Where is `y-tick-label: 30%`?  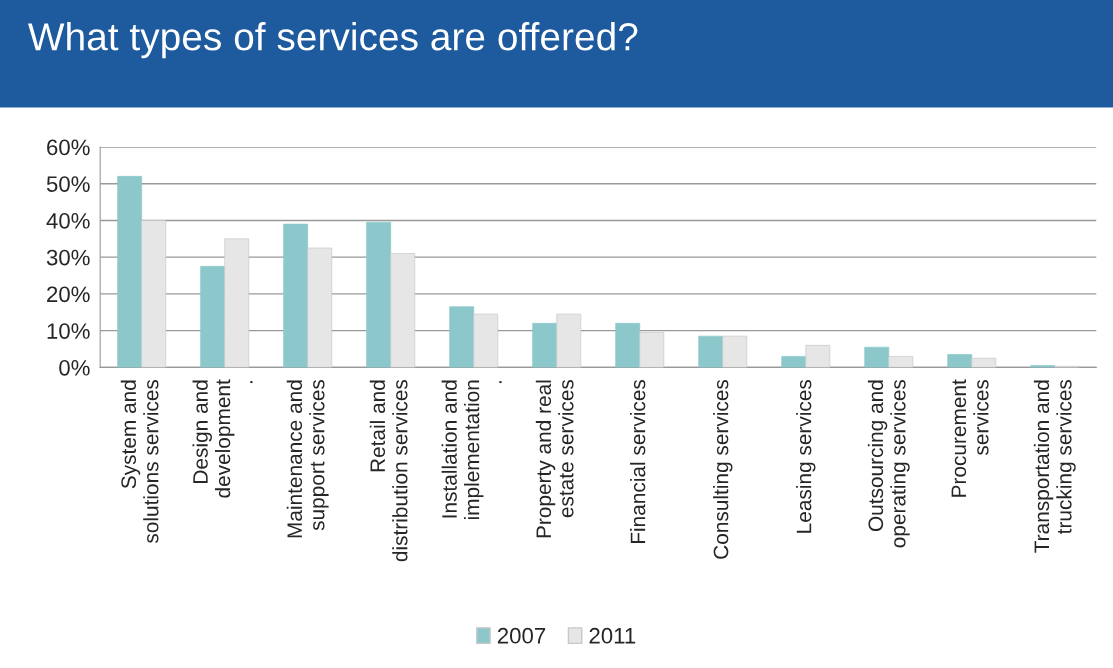
y-tick-label: 30% is located at coordinates (68, 257).